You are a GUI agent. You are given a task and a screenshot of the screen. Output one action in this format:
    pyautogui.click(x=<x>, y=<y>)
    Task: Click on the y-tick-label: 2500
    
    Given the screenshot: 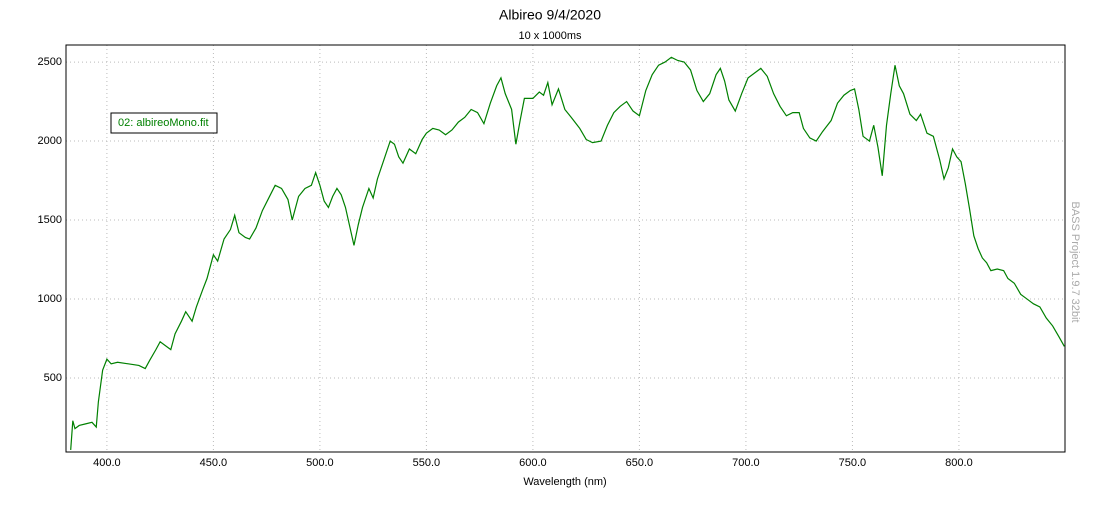 What is the action you would take?
    pyautogui.click(x=50, y=62)
    